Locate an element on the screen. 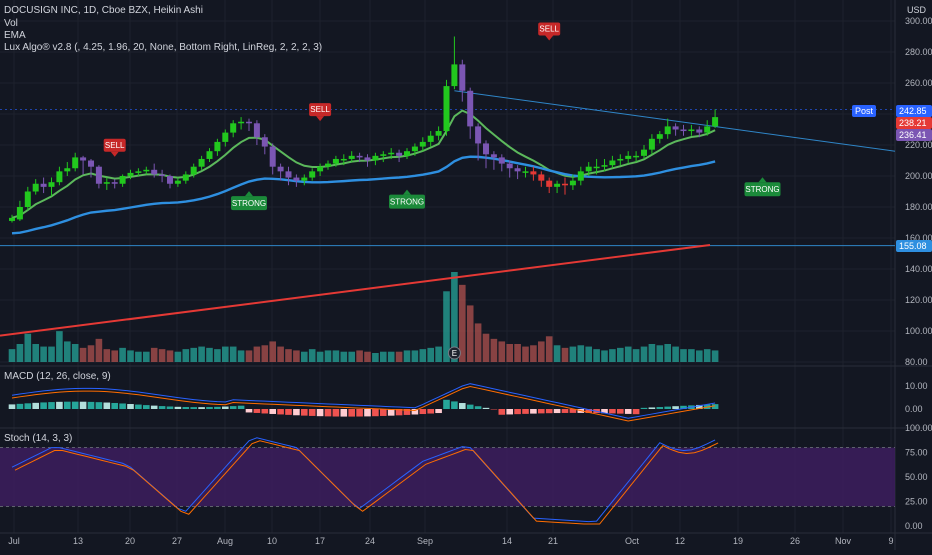 Image resolution: width=932 pixels, height=555 pixels. price-axis-label: 220.00 is located at coordinates (918, 145).